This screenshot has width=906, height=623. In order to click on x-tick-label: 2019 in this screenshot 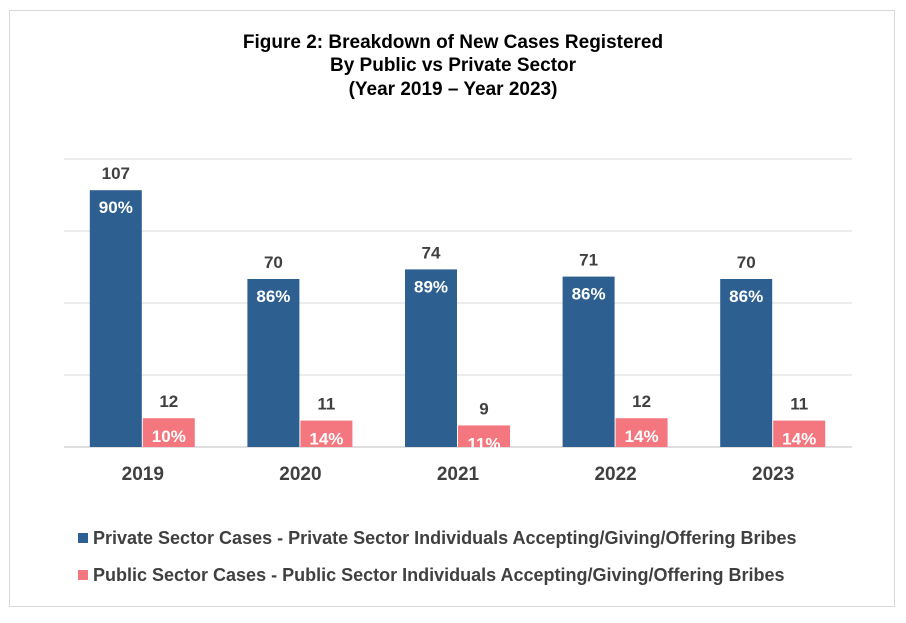, I will do `click(143, 474)`.